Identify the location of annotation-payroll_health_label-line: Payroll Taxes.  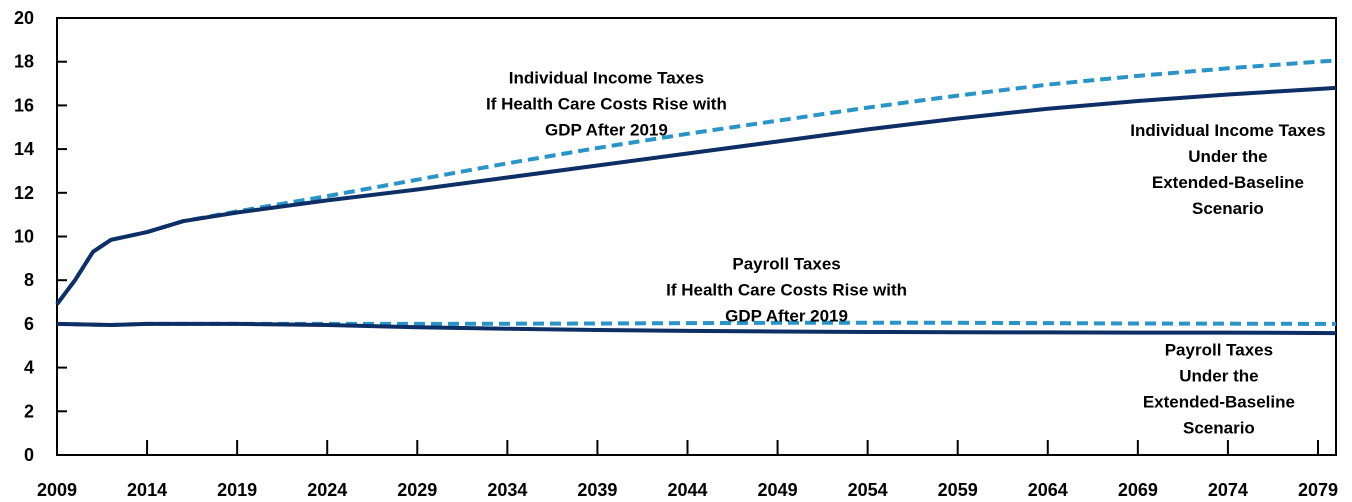
(786, 263).